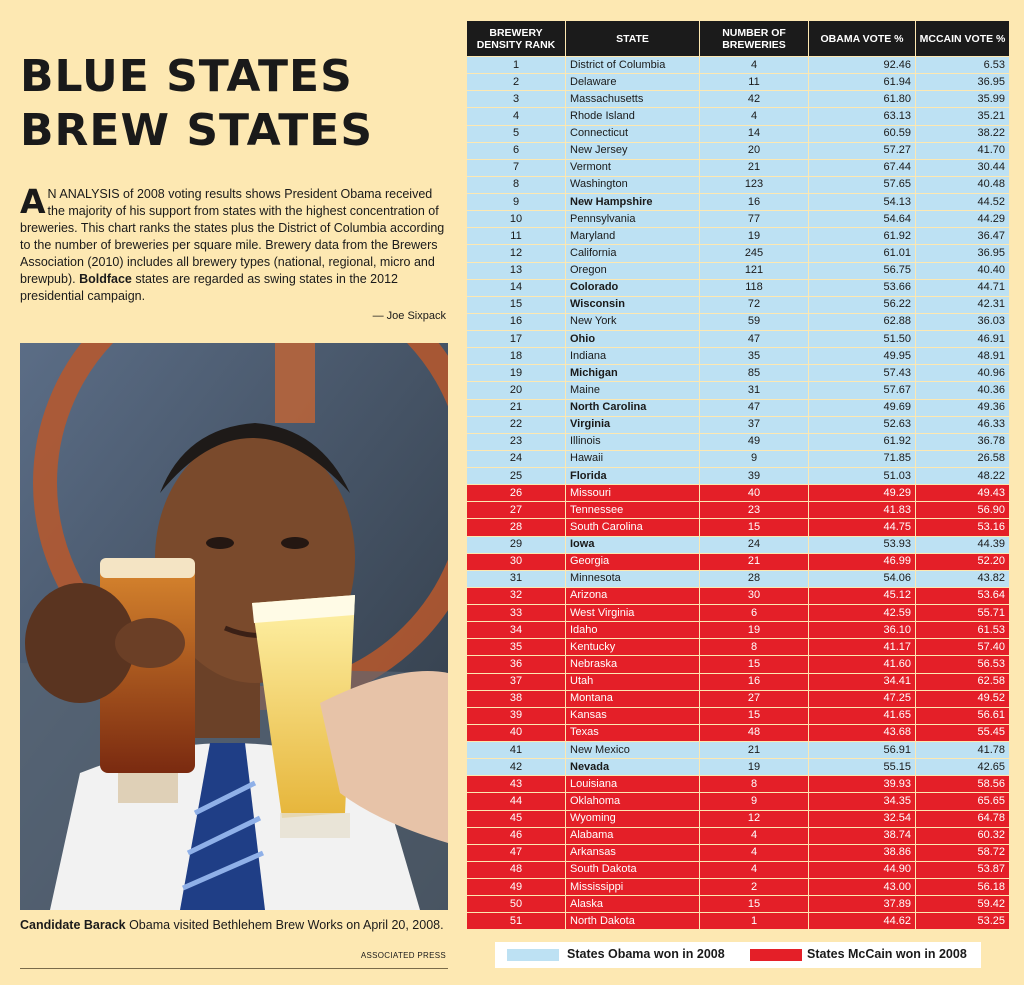  Describe the element at coordinates (862, 493) in the screenshot. I see `obama-vote-cell: 49.29` at that location.